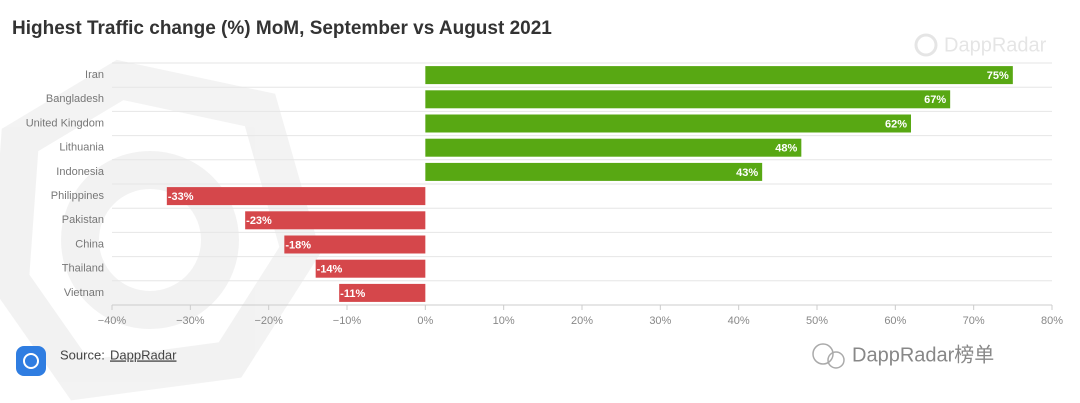  I want to click on category-label: Thailand, so click(83, 269).